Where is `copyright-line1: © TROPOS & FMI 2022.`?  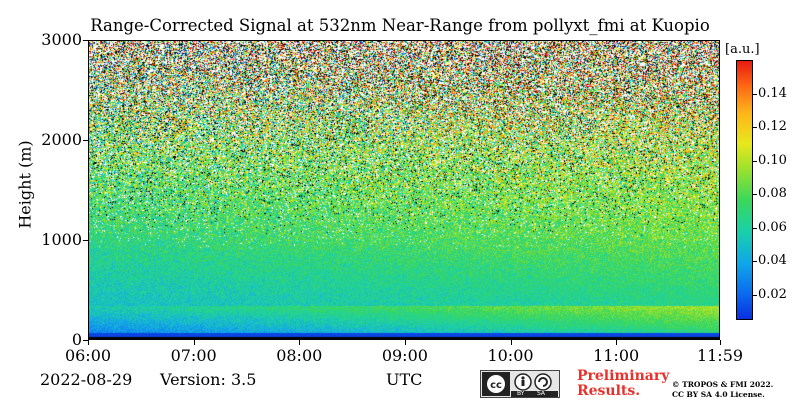
copyright-line1: © TROPOS & FMI 2022. is located at coordinates (723, 384).